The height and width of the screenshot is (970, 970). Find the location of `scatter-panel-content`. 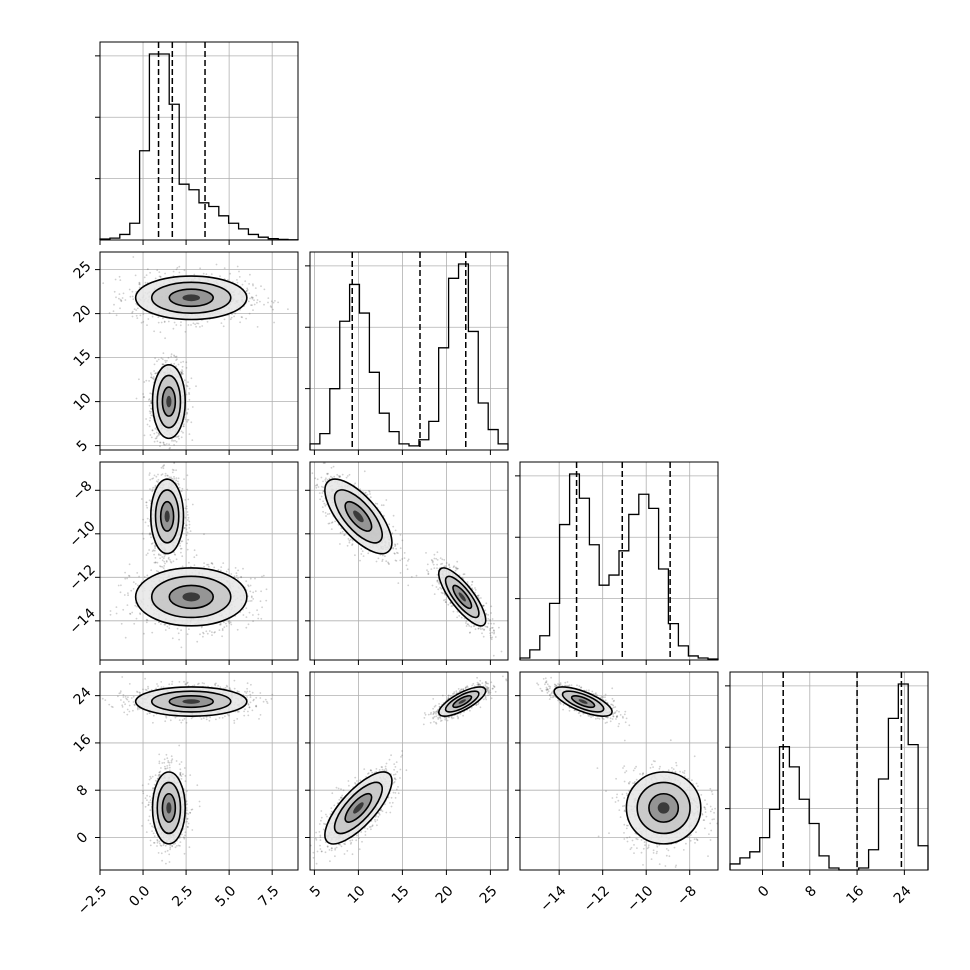

scatter-panel-content is located at coordinates (199, 561).